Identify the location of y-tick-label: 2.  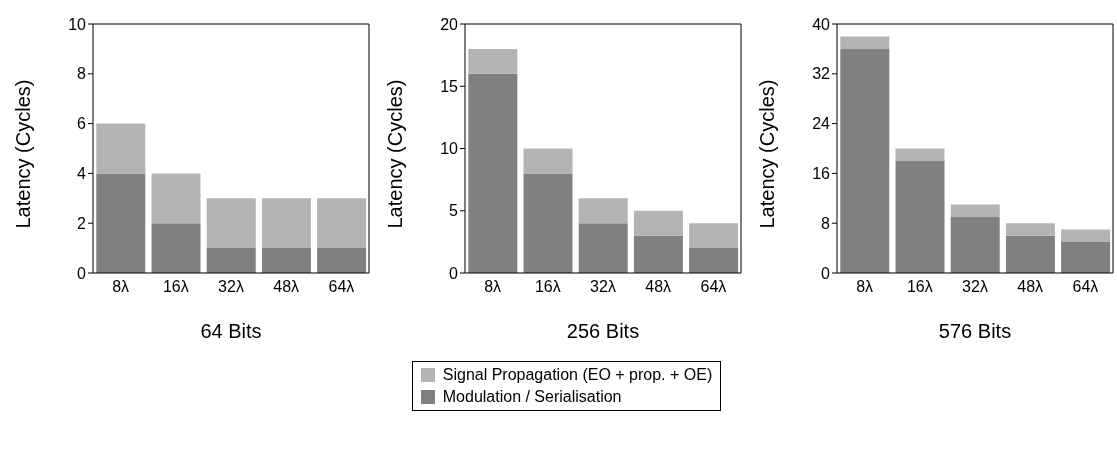
(82, 223).